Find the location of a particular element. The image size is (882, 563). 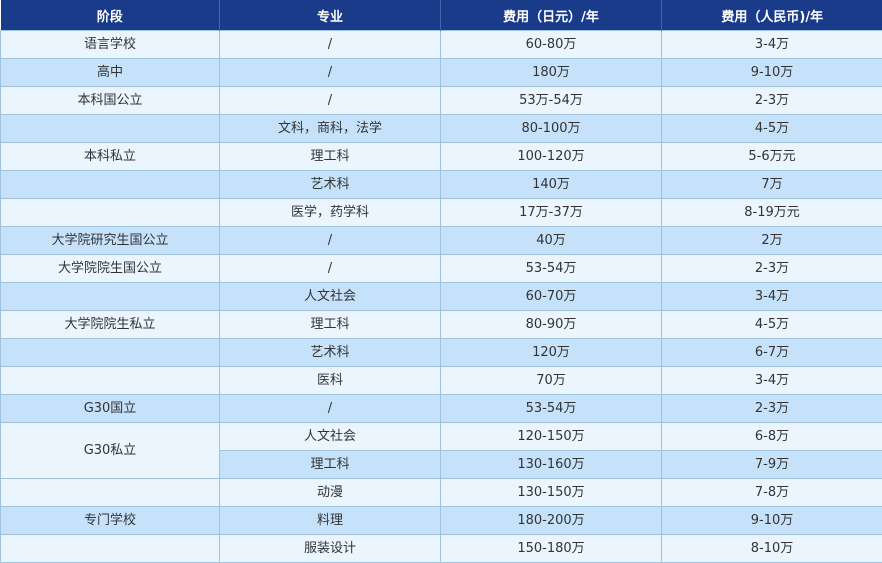

cell-cny: 6-8万 is located at coordinates (772, 437).